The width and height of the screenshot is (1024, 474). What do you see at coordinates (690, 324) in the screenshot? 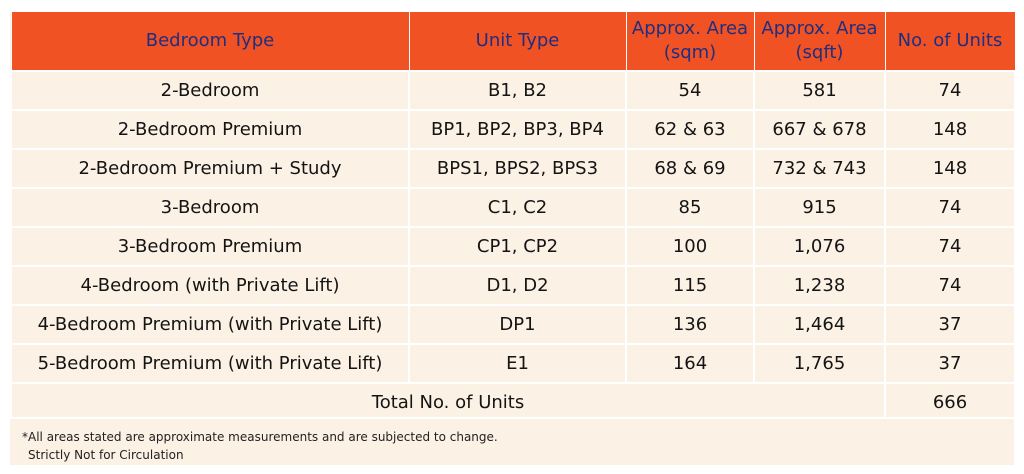
I see `cell-area-sqm: 136` at bounding box center [690, 324].